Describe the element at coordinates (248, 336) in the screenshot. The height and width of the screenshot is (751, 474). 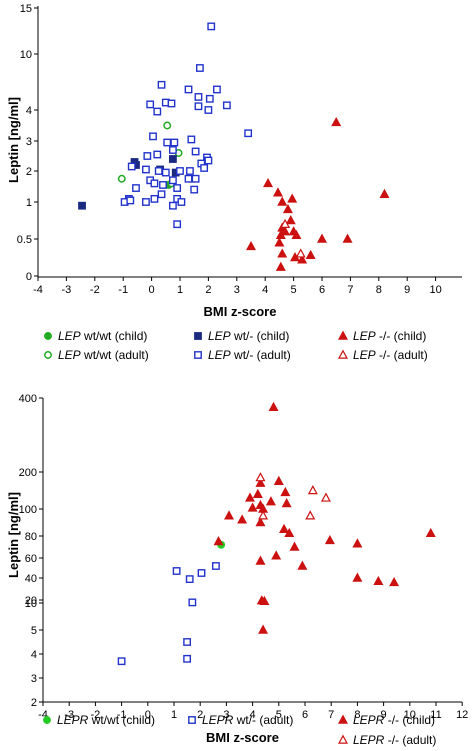
I see `legend-label: LEP wt/- (child)` at that location.